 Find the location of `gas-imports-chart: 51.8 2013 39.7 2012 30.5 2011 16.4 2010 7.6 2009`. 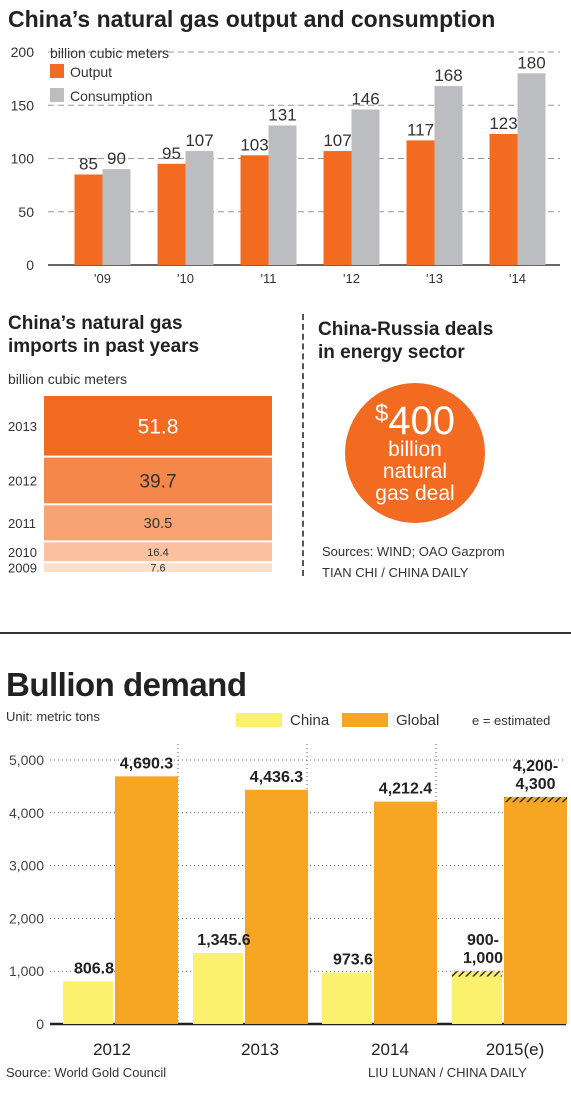

gas-imports-chart: 51.8 2013 39.7 2012 30.5 2011 16.4 2010 7.6 2009 is located at coordinates (140, 486).